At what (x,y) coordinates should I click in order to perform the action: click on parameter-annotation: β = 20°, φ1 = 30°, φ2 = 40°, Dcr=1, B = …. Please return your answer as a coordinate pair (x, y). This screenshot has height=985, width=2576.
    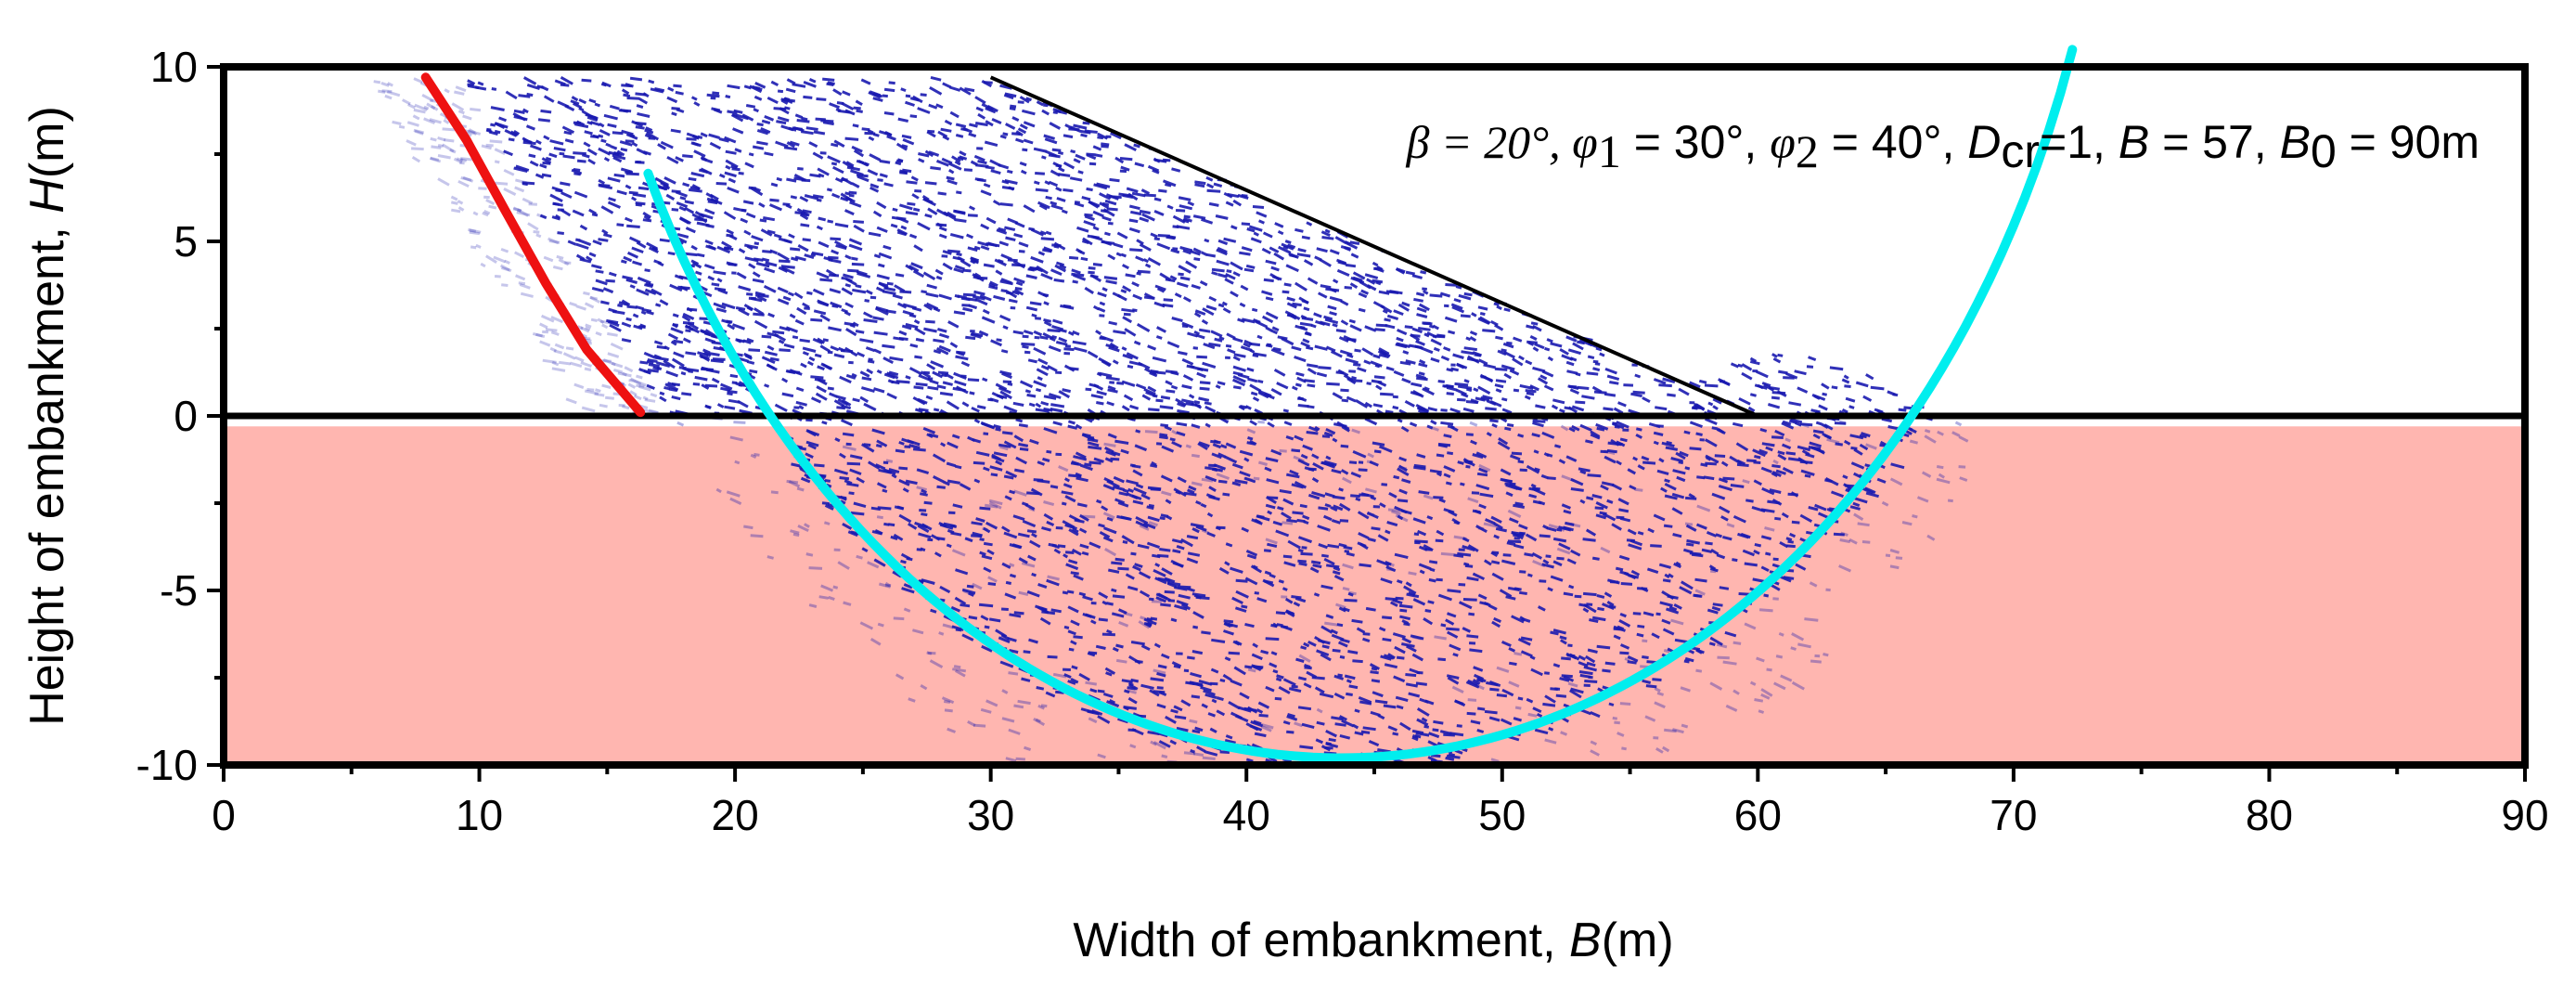
    Looking at the image, I should click on (1943, 146).